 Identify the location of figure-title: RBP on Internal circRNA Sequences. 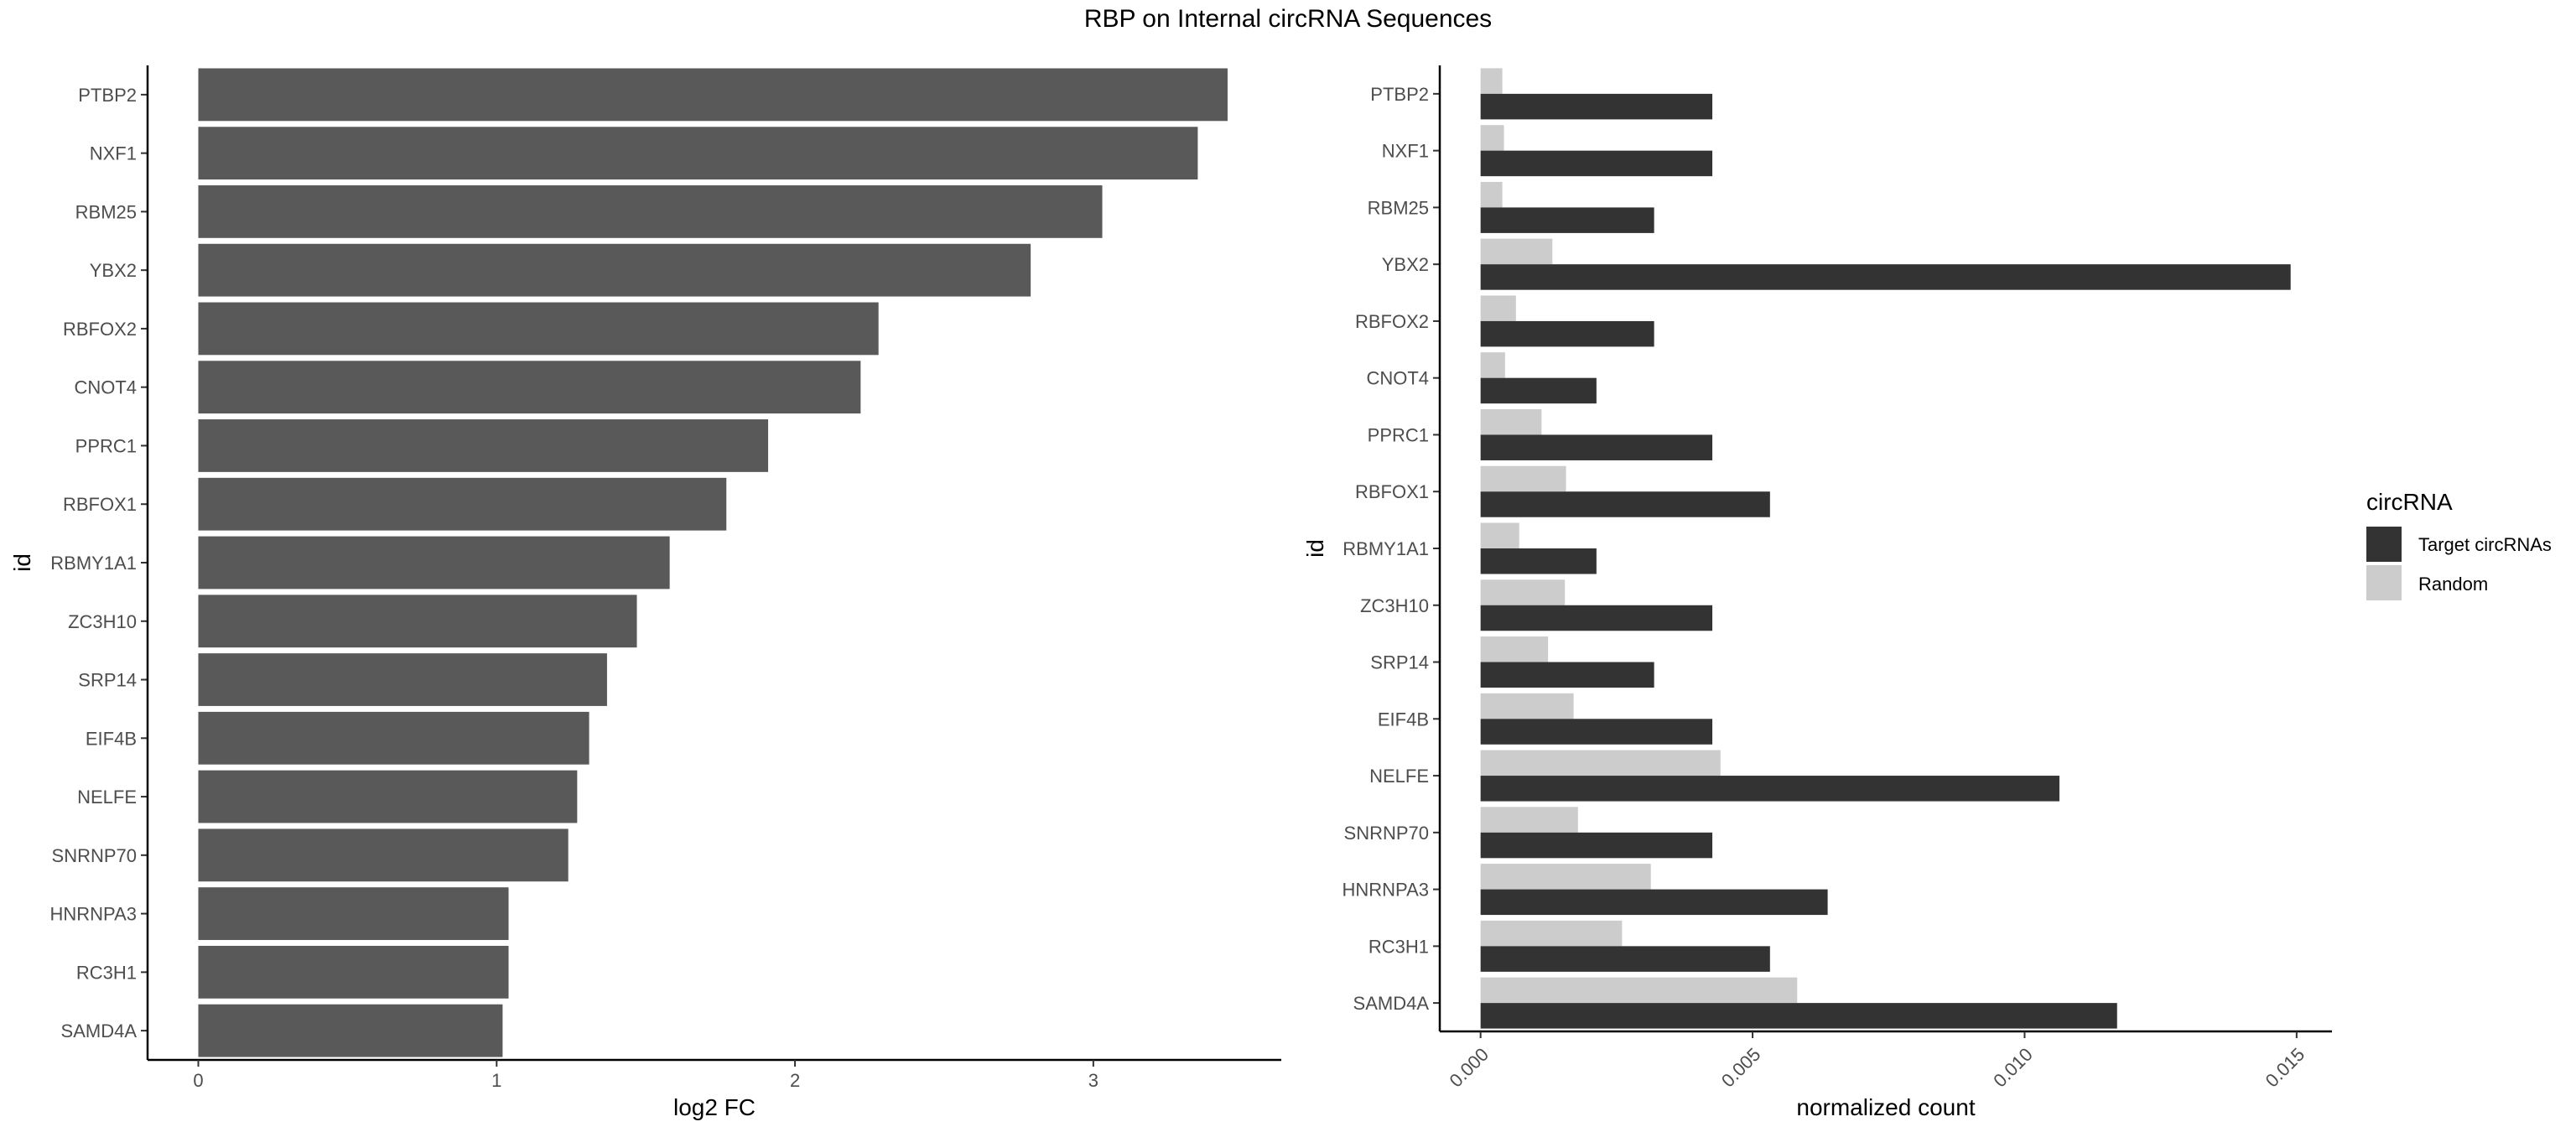
(1288, 19).